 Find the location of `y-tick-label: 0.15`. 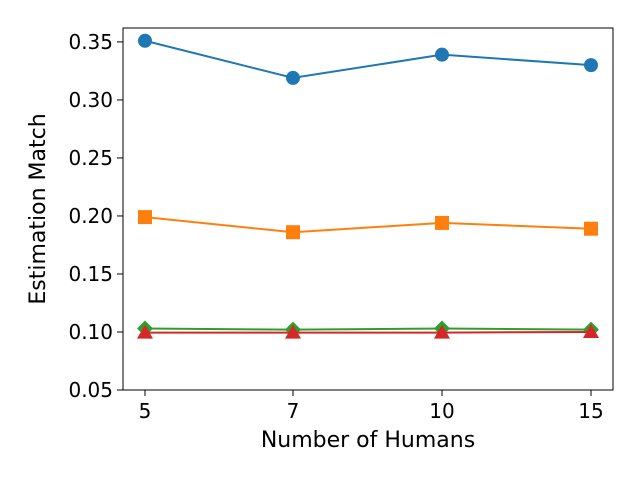

y-tick-label: 0.15 is located at coordinates (90, 274).